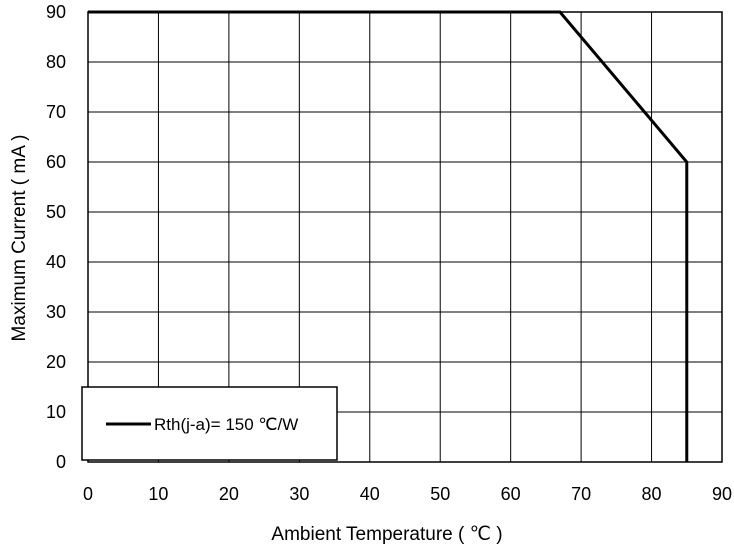 The height and width of the screenshot is (546, 734). Describe the element at coordinates (158, 494) in the screenshot. I see `x-tick-label: 10` at that location.